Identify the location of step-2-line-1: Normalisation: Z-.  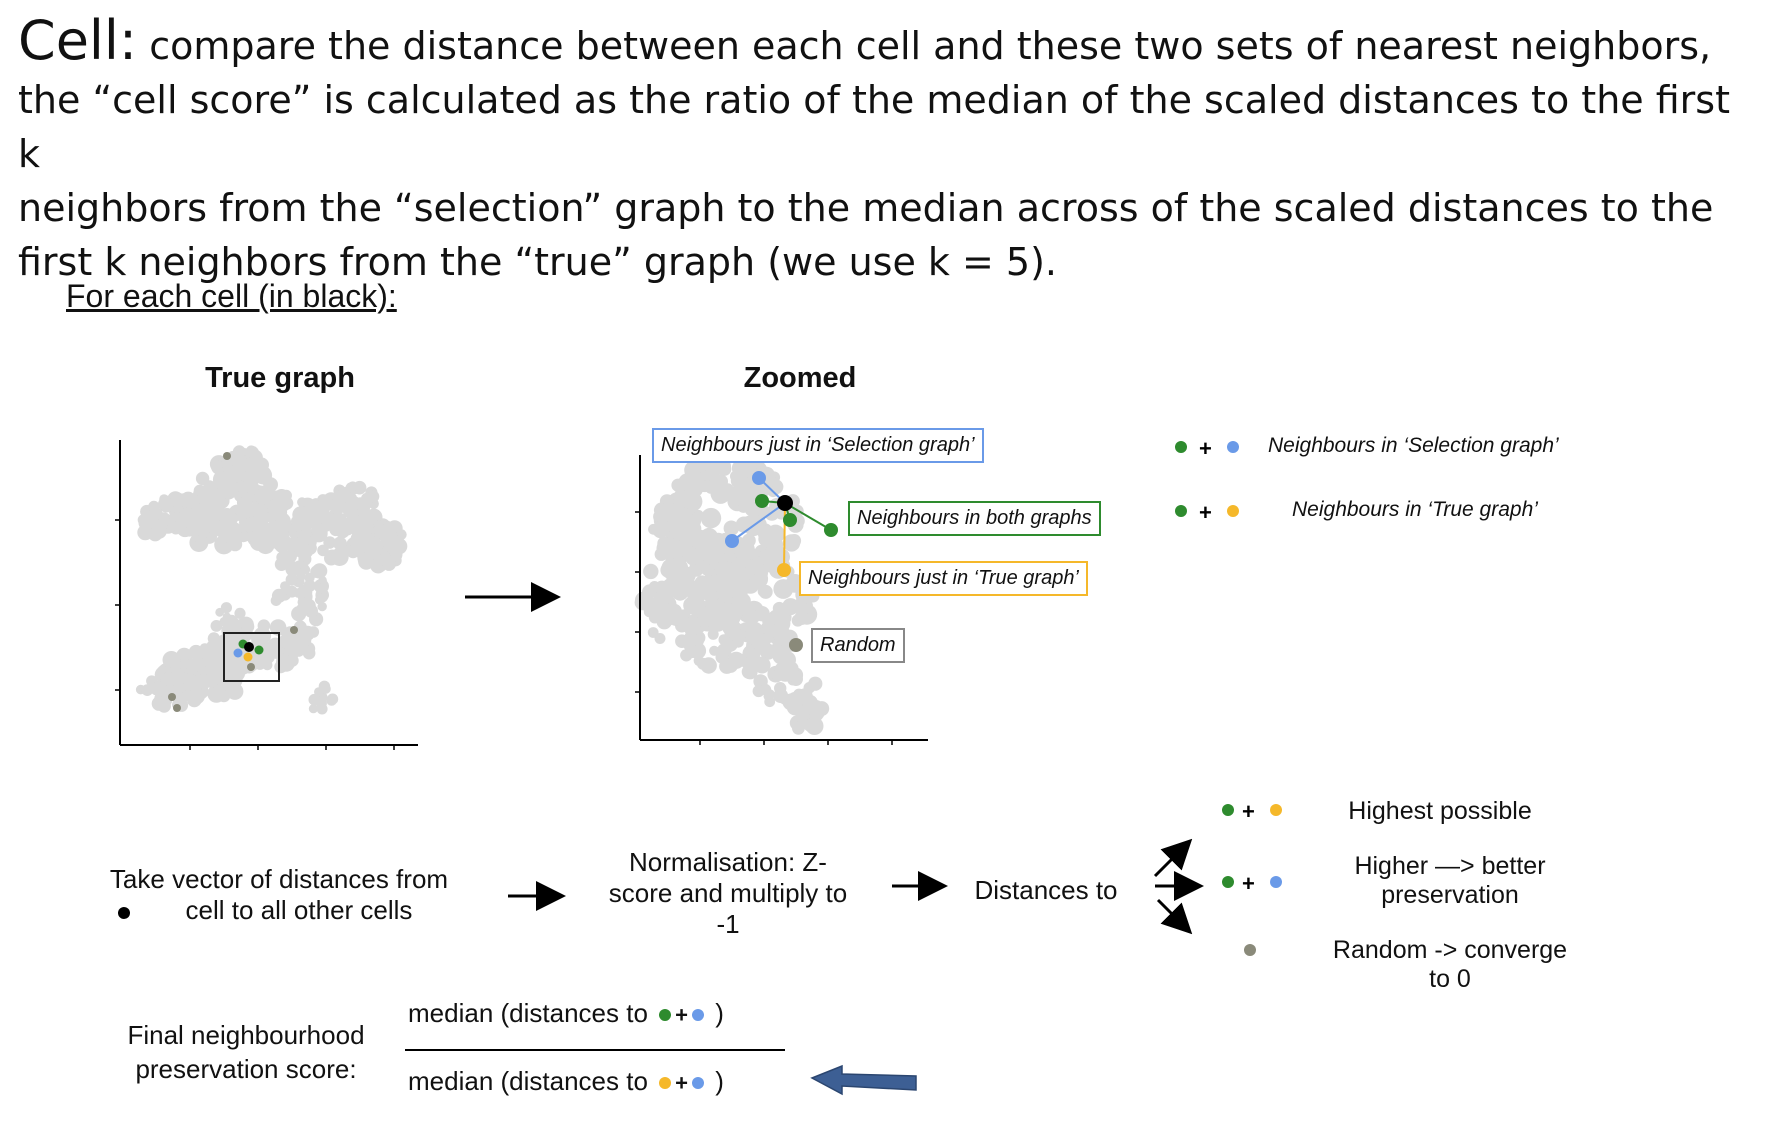
(728, 862).